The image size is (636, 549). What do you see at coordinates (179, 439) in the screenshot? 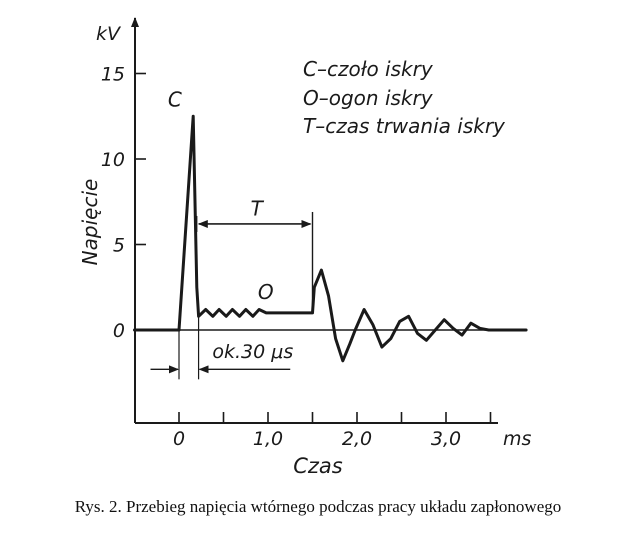
I see `x-tick-label: 0` at bounding box center [179, 439].